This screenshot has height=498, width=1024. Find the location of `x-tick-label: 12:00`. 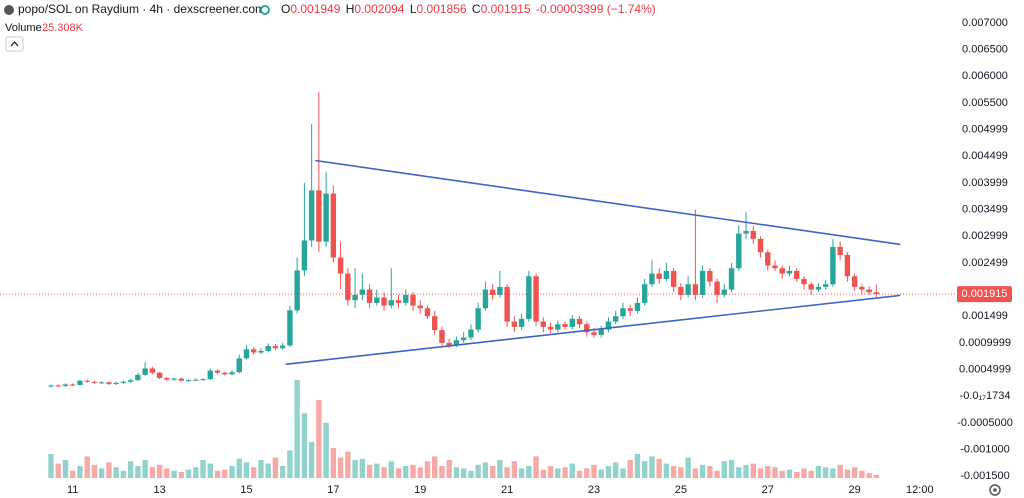

x-tick-label: 12:00 is located at coordinates (920, 490).